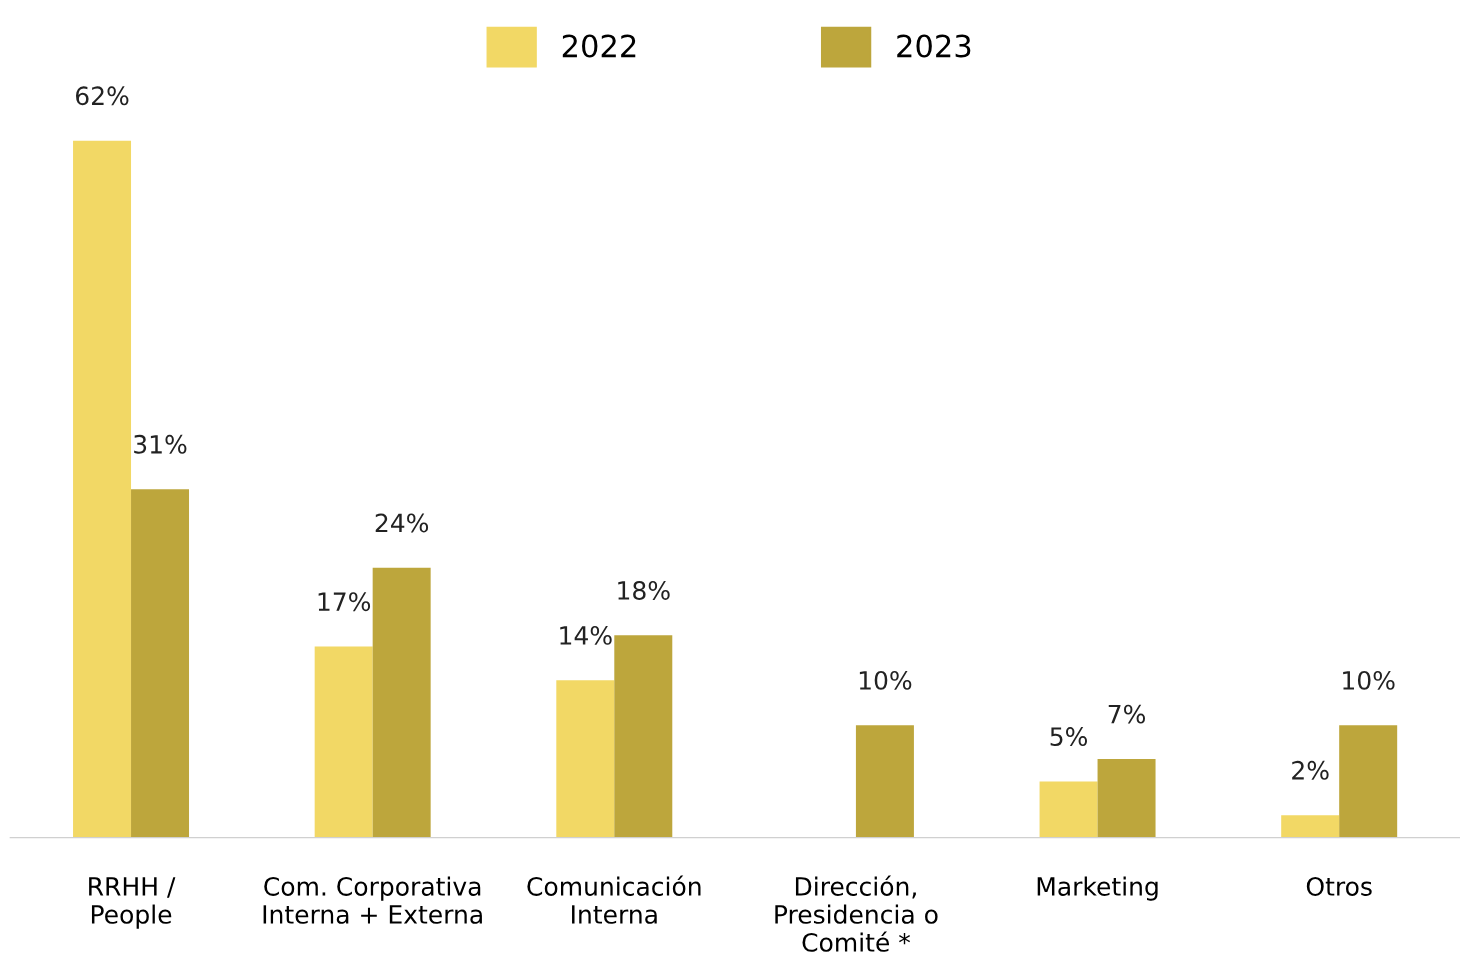 This screenshot has width=1460, height=974. I want to click on x-tick-label: Otros, so click(1339, 886).